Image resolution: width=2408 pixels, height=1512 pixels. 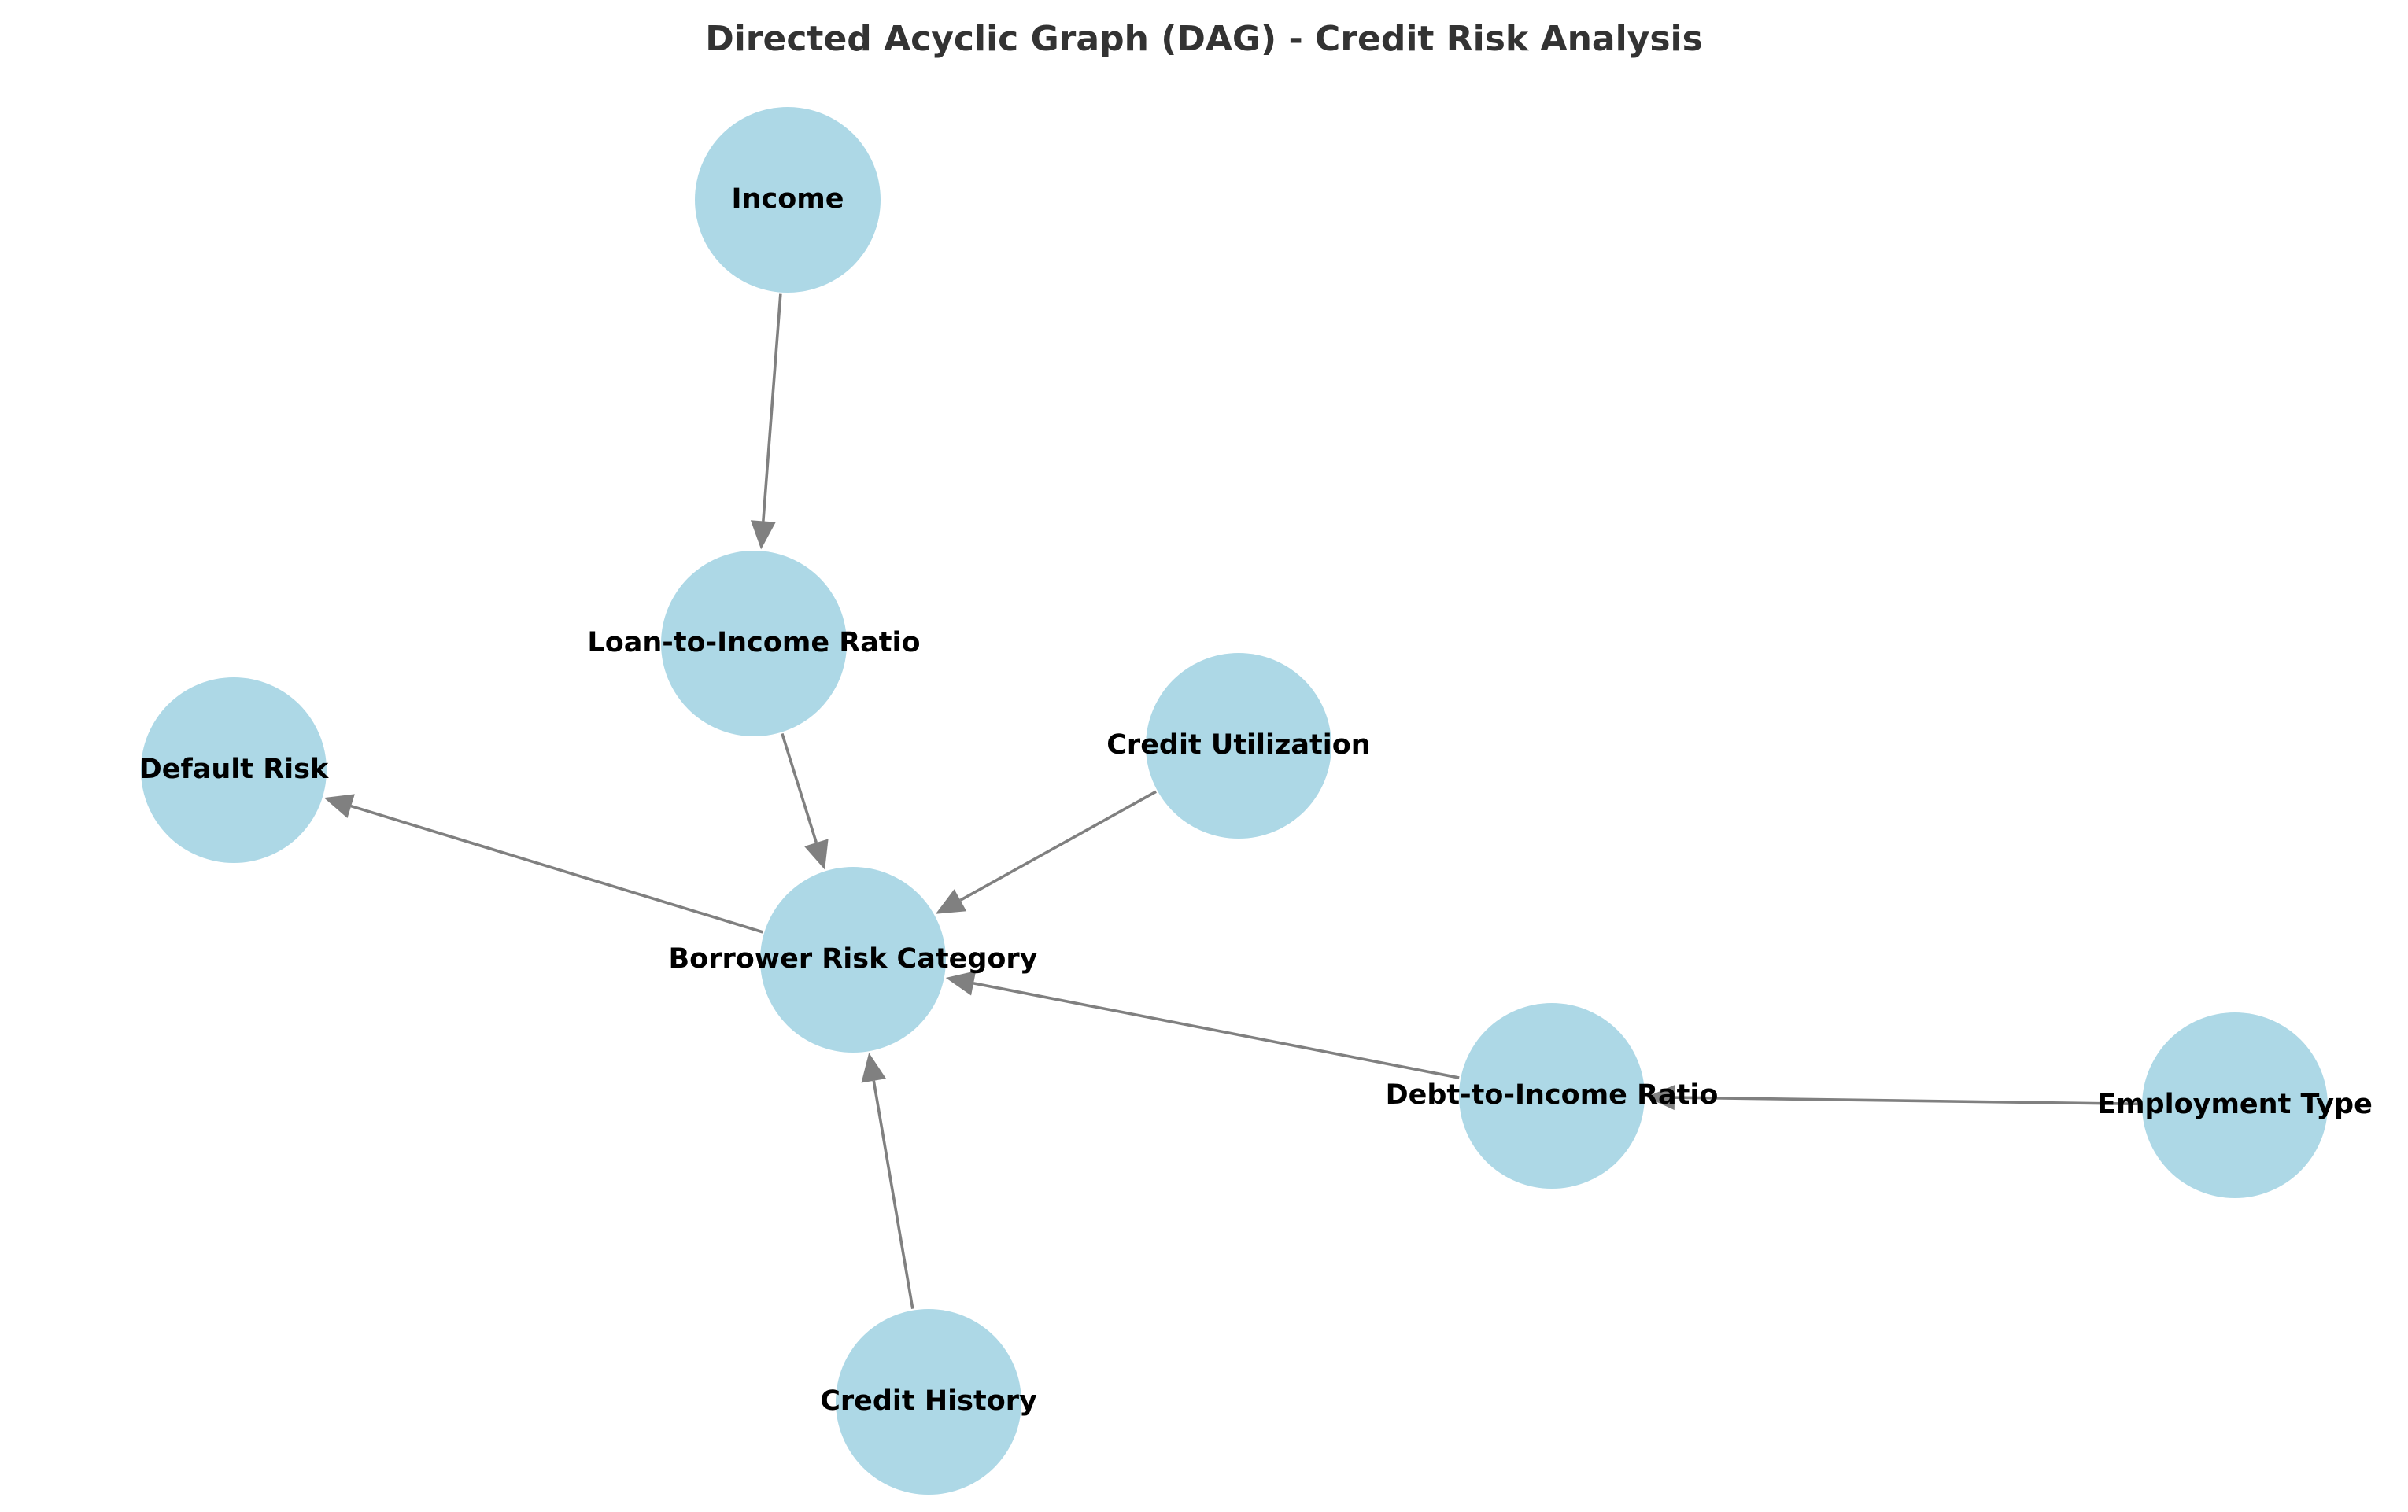 I want to click on edge-income-to-loan_to_income, so click(x=766, y=421).